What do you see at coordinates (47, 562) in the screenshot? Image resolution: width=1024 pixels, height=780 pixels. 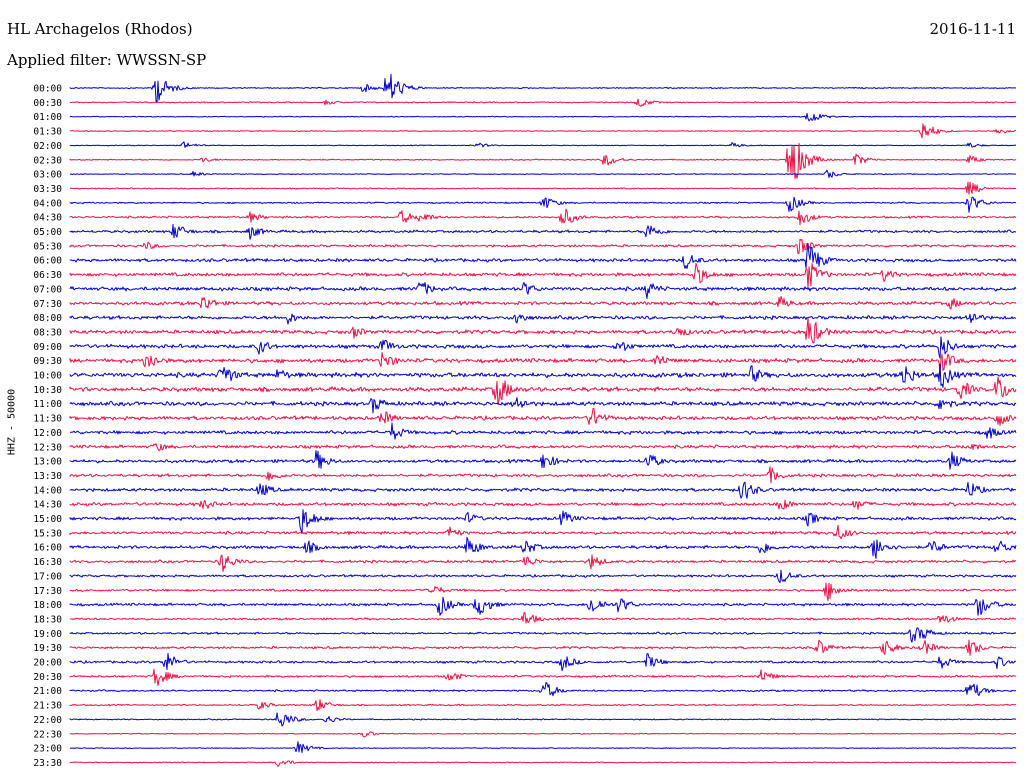 I see `row-label: 16:30` at bounding box center [47, 562].